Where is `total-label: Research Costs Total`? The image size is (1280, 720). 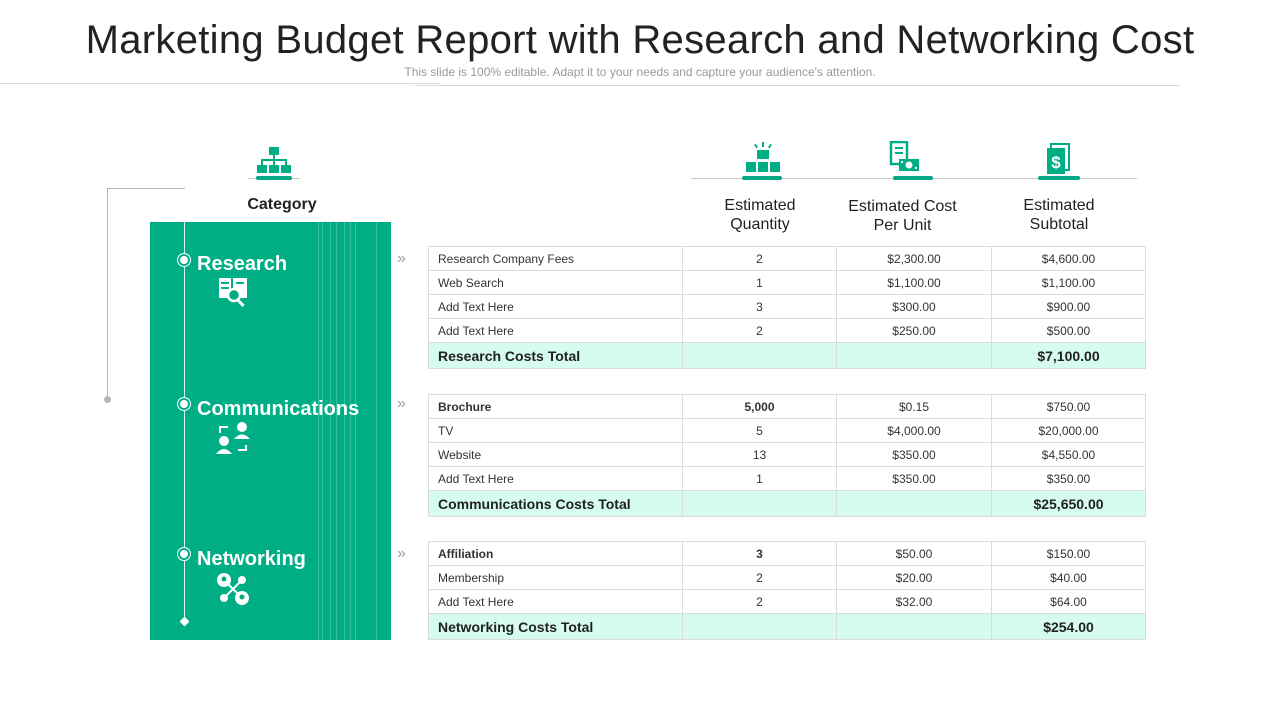
total-label: Research Costs Total is located at coordinates (555, 355).